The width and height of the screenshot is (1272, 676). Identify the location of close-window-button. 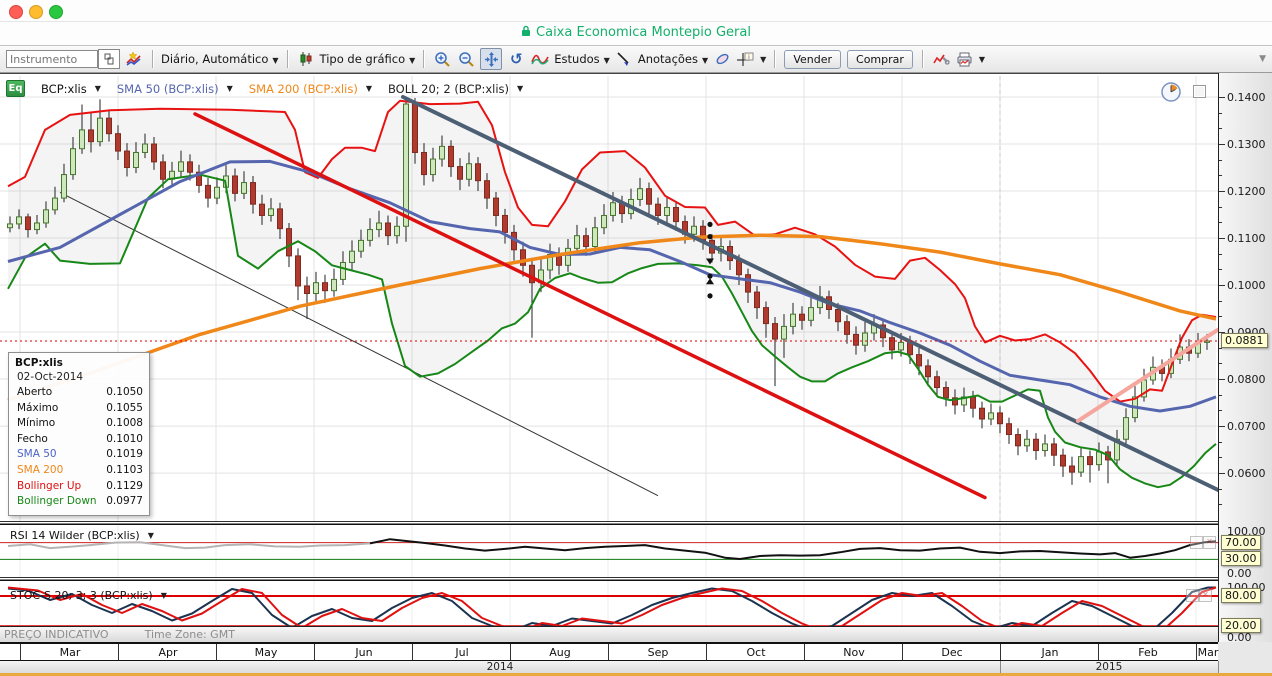
(16, 12).